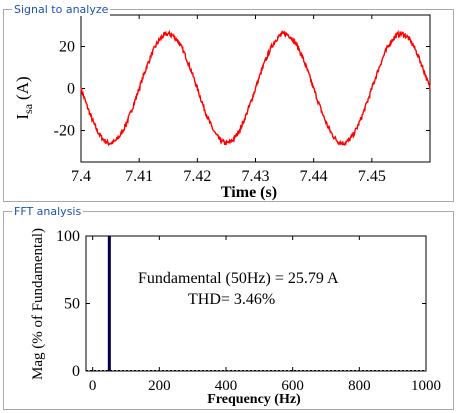  Describe the element at coordinates (93, 386) in the screenshot. I see `fft-xtick-label: 0` at that location.